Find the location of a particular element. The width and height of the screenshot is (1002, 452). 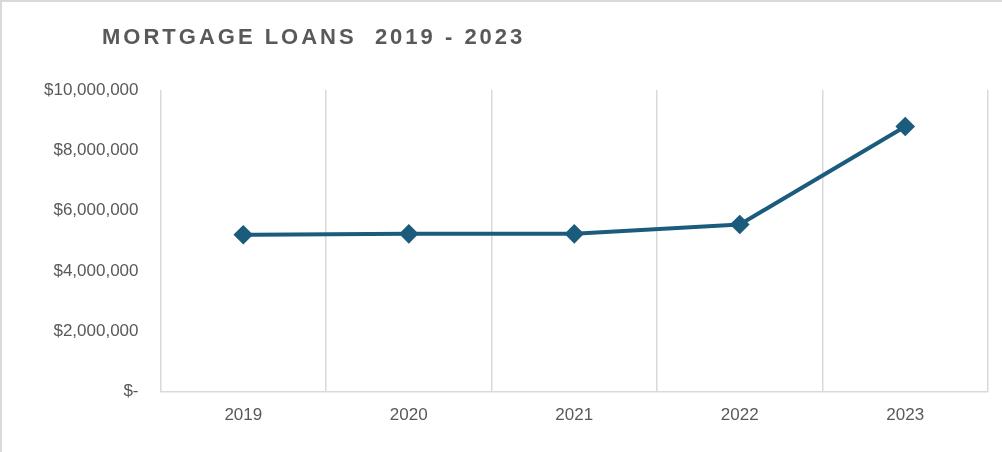

y-tick-label: $6,000,000 is located at coordinates (96, 210).